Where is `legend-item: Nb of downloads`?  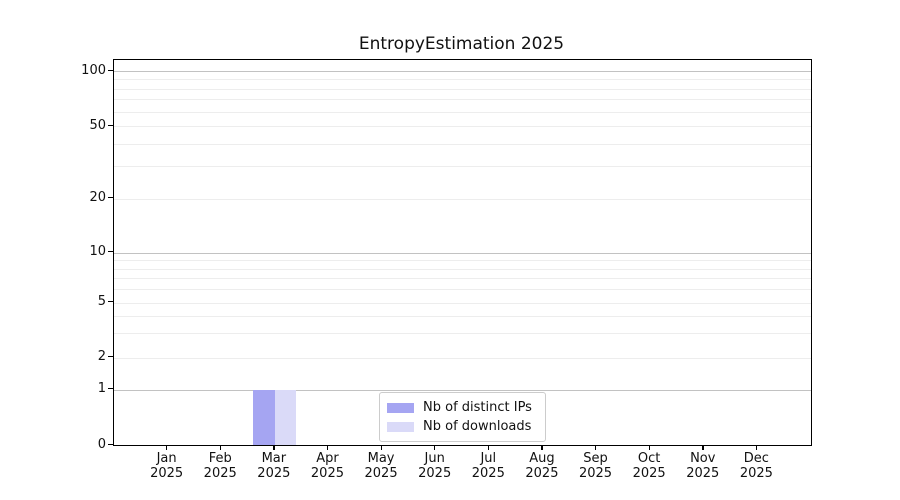
legend-item: Nb of downloads is located at coordinates (462, 426).